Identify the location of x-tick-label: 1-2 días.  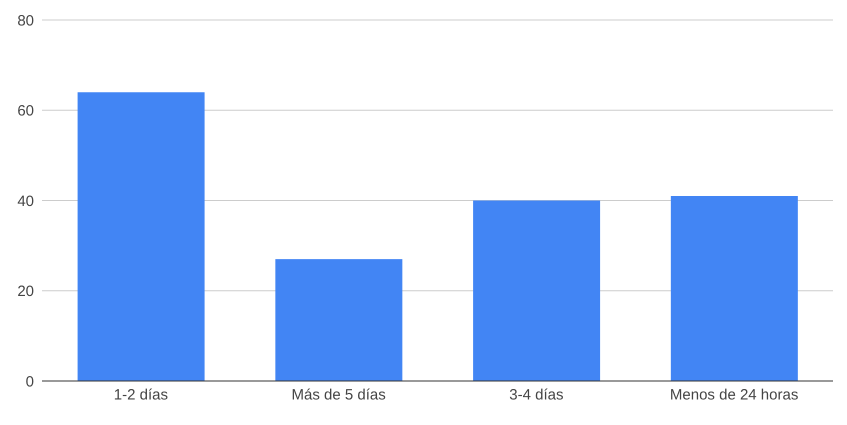
(141, 395).